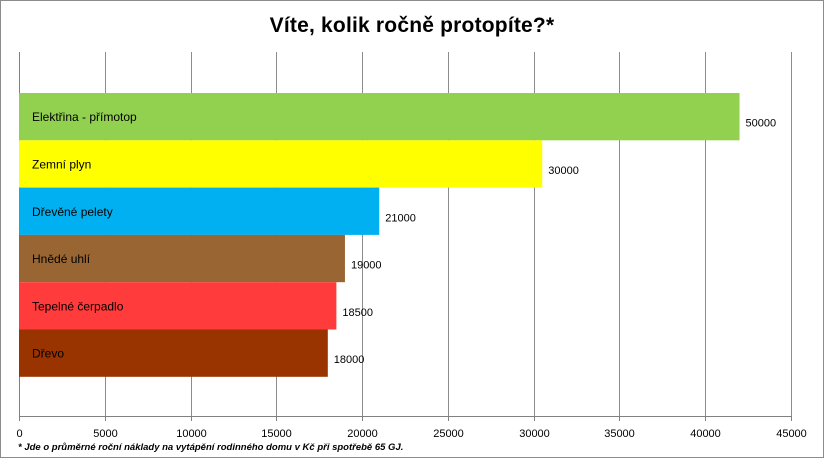 This screenshot has width=824, height=458. Describe the element at coordinates (534, 434) in the screenshot. I see `x-tick-label: 30000` at that location.